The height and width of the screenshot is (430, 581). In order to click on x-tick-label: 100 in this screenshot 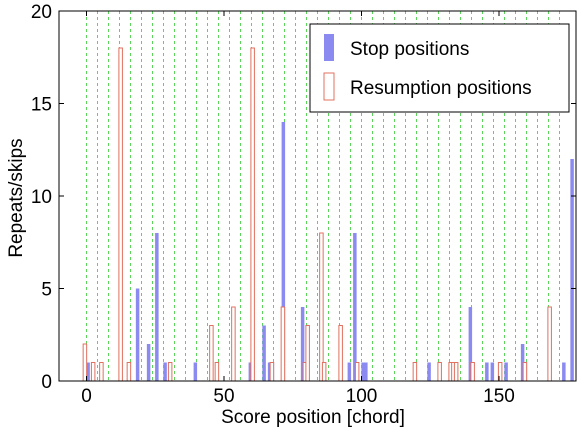, I will do `click(362, 396)`.